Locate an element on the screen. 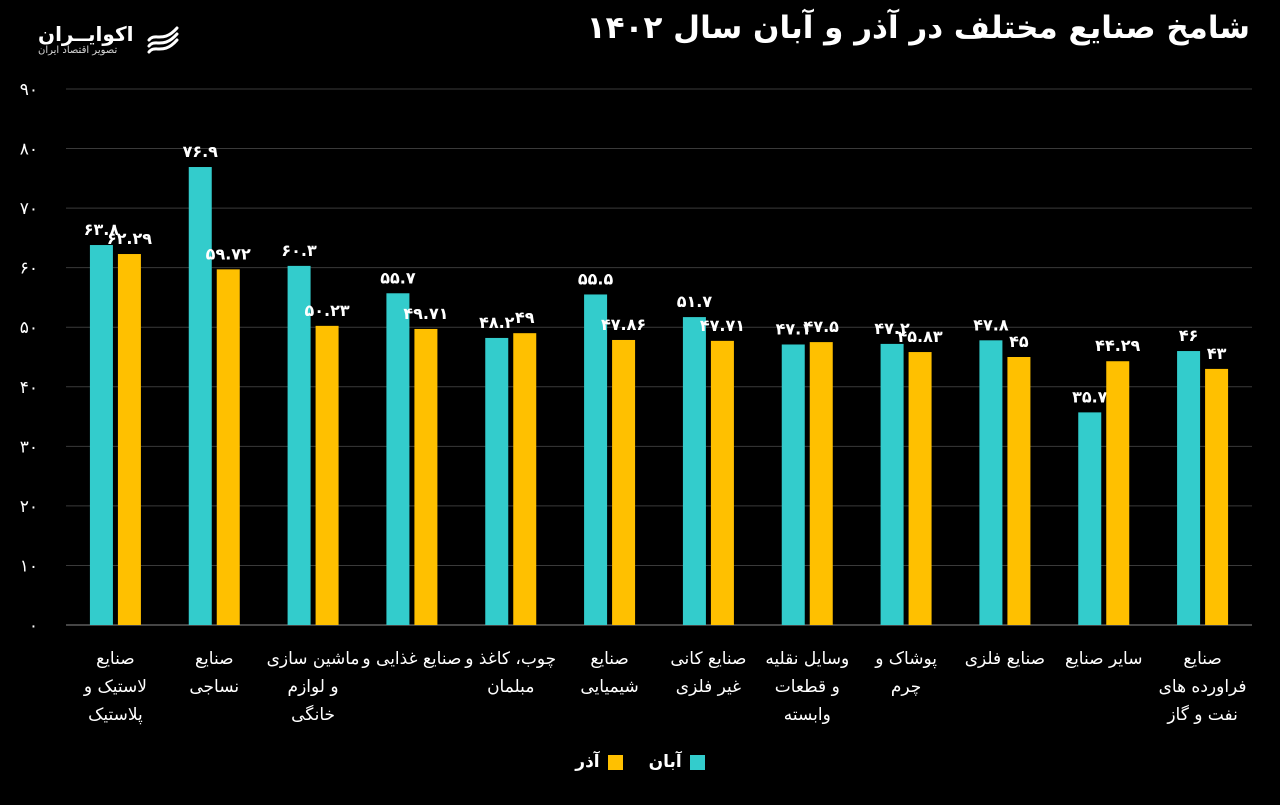 The image size is (1280, 805). x-category-label: سایر صنایع is located at coordinates (1103, 659).